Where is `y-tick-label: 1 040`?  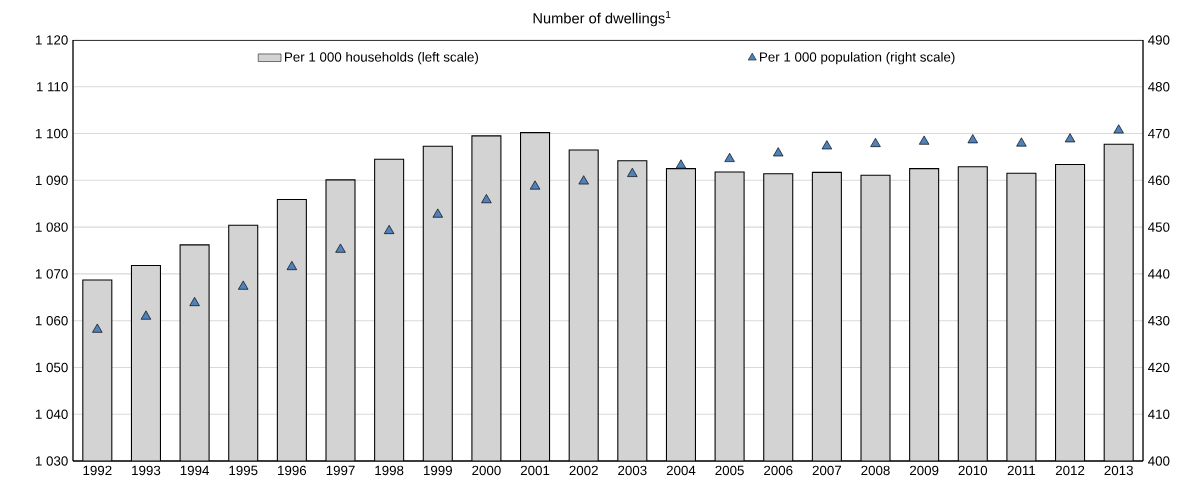
y-tick-label: 1 040 is located at coordinates (51, 414).